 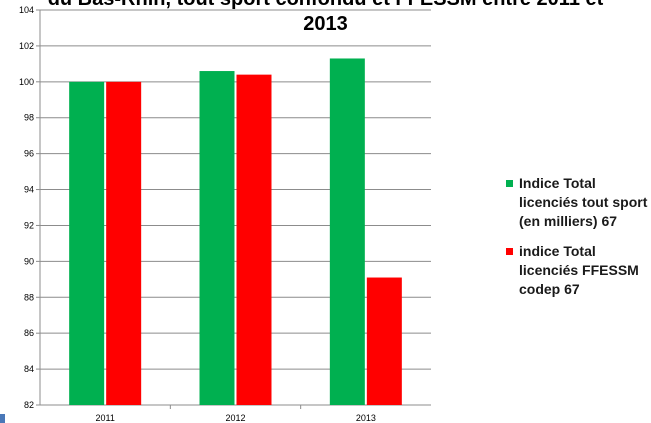 What do you see at coordinates (29, 297) in the screenshot?
I see `y-tick-label: 88` at bounding box center [29, 297].